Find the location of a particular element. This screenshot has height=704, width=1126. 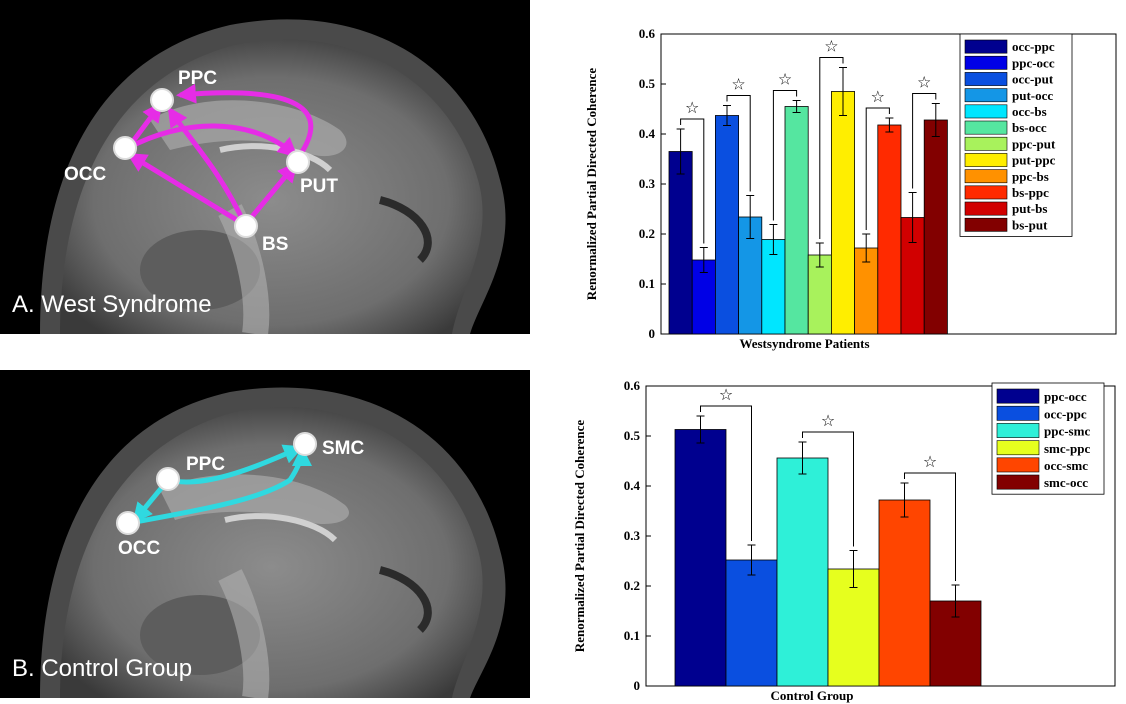

x-axis-label: Control Group is located at coordinates (812, 695).